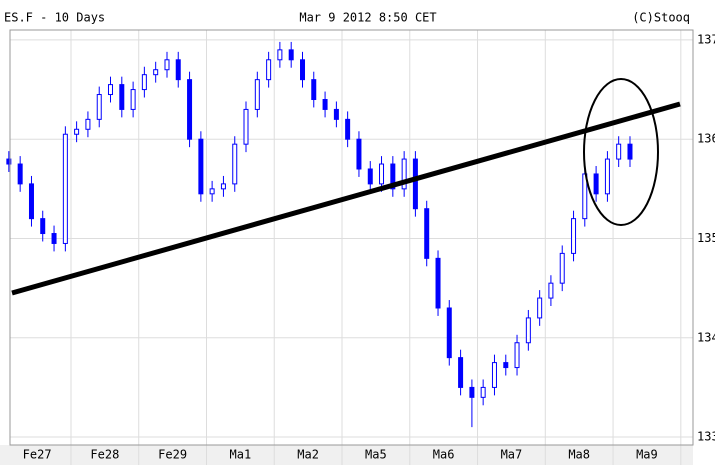  Describe the element at coordinates (706, 437) in the screenshot. I see `y-tick-label: 133` at that location.